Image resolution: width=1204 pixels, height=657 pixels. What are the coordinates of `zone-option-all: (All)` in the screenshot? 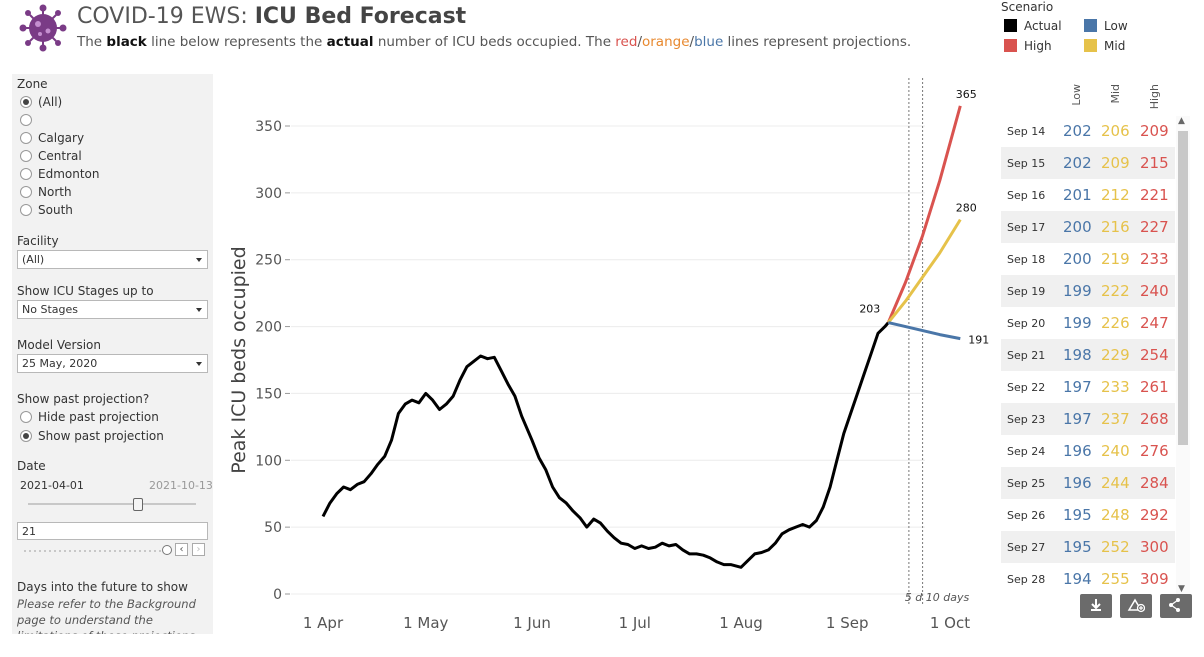 It's located at (41, 102).